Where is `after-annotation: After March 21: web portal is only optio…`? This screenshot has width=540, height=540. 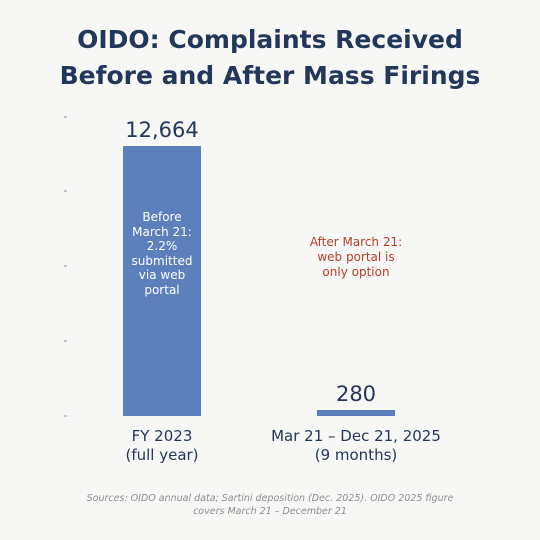 after-annotation: After March 21: web portal is only optio… is located at coordinates (356, 257).